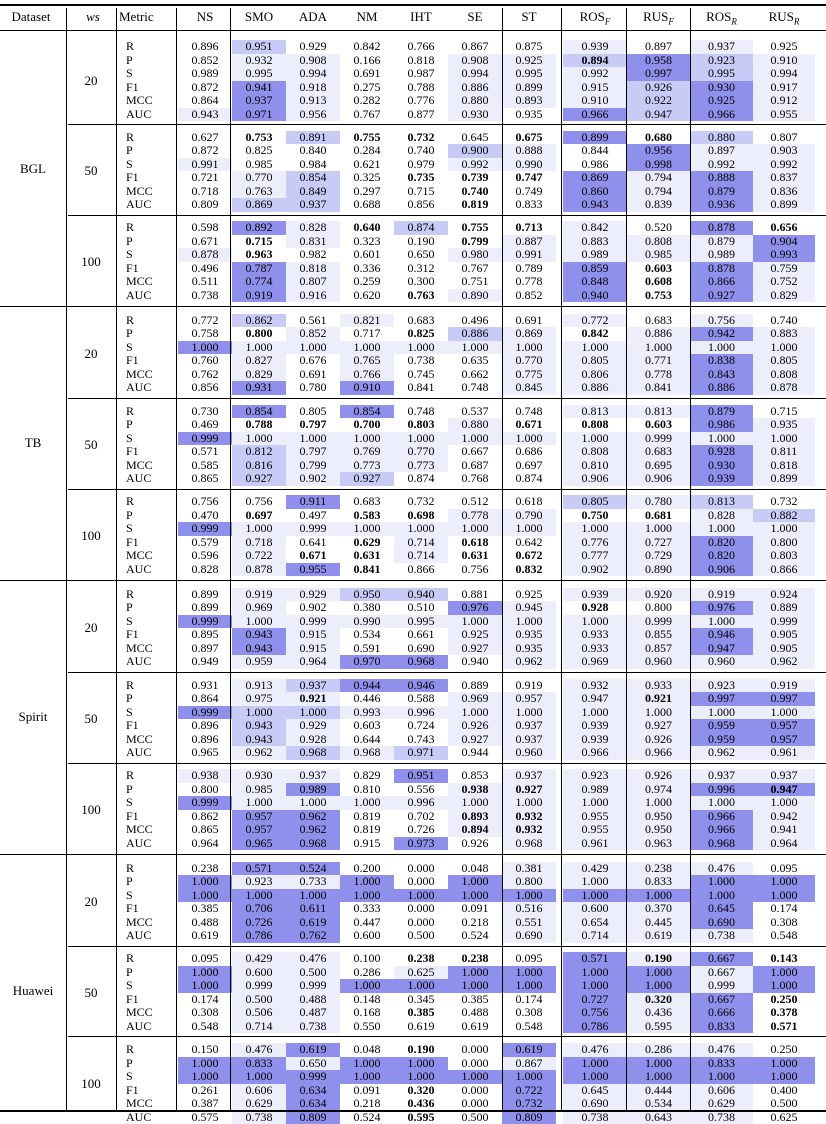  What do you see at coordinates (421, 360) in the screenshot?
I see `table-cell: 0.738` at bounding box center [421, 360].